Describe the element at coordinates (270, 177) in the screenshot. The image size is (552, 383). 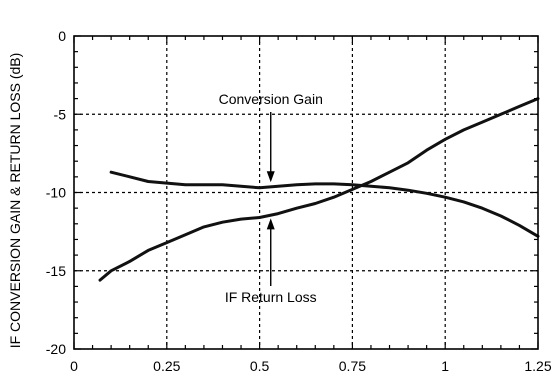
I see `arrowhead-conversion-gain` at that location.